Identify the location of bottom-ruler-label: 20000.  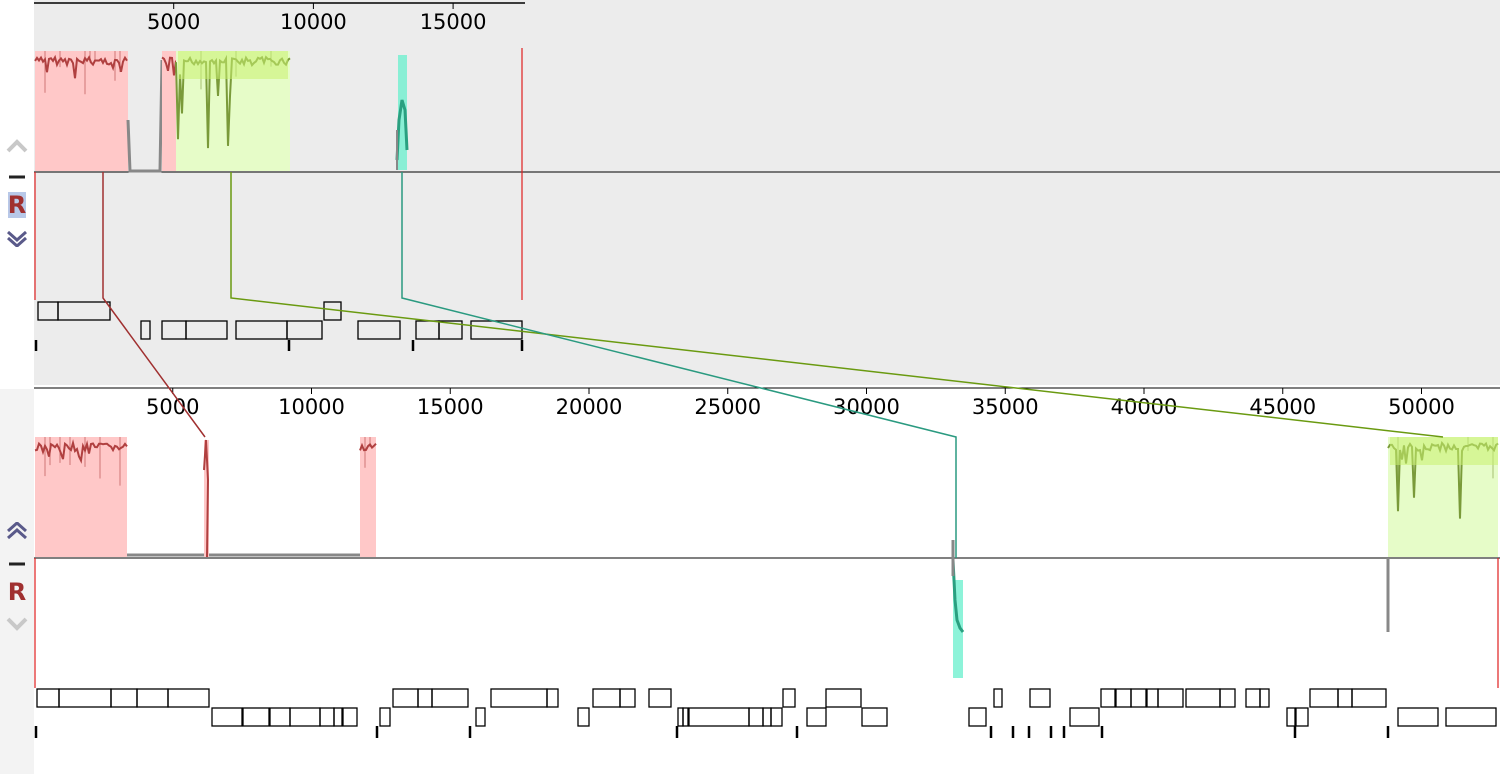
(589, 407).